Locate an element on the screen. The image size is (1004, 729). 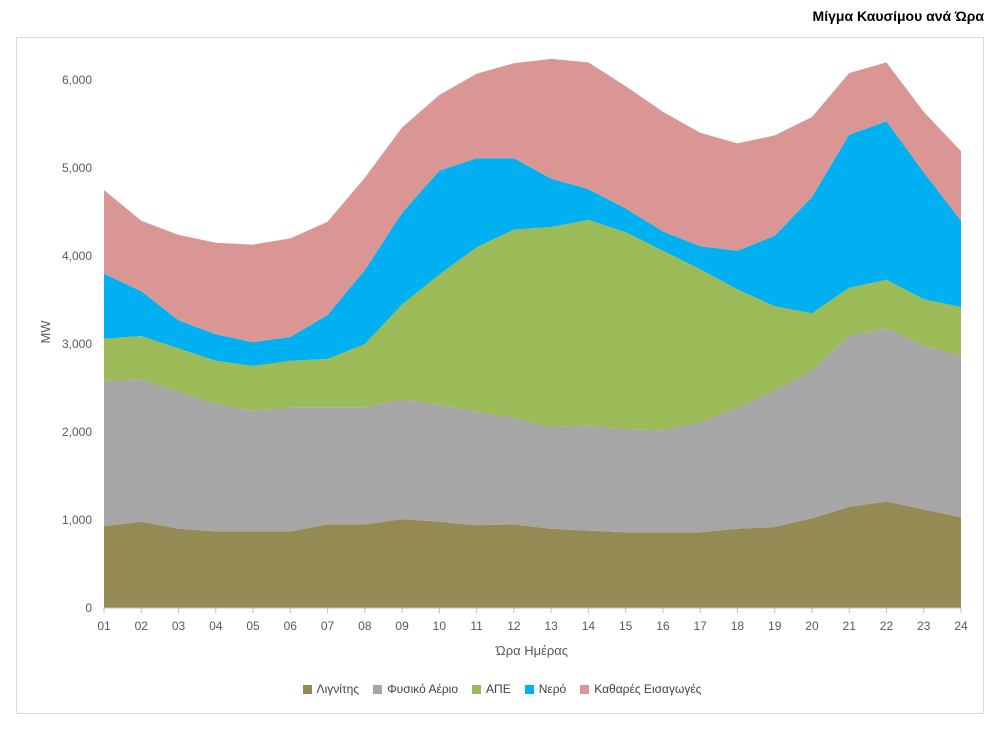
legend-label: Νερό is located at coordinates (552, 689).